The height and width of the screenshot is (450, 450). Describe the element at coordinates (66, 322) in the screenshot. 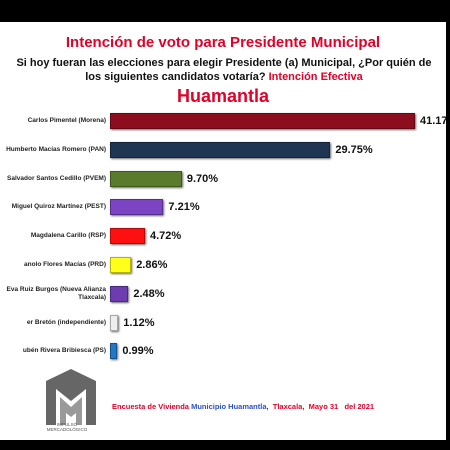

I see `category-label: er Bretón (independiente)` at that location.